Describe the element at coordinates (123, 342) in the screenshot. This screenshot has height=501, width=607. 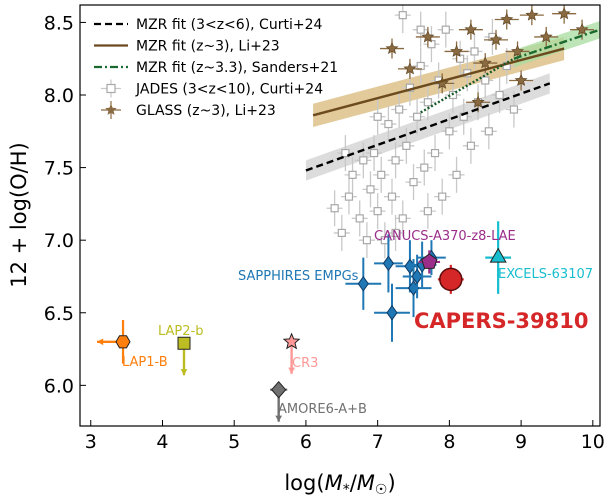
I see `lap1b-marker` at that location.